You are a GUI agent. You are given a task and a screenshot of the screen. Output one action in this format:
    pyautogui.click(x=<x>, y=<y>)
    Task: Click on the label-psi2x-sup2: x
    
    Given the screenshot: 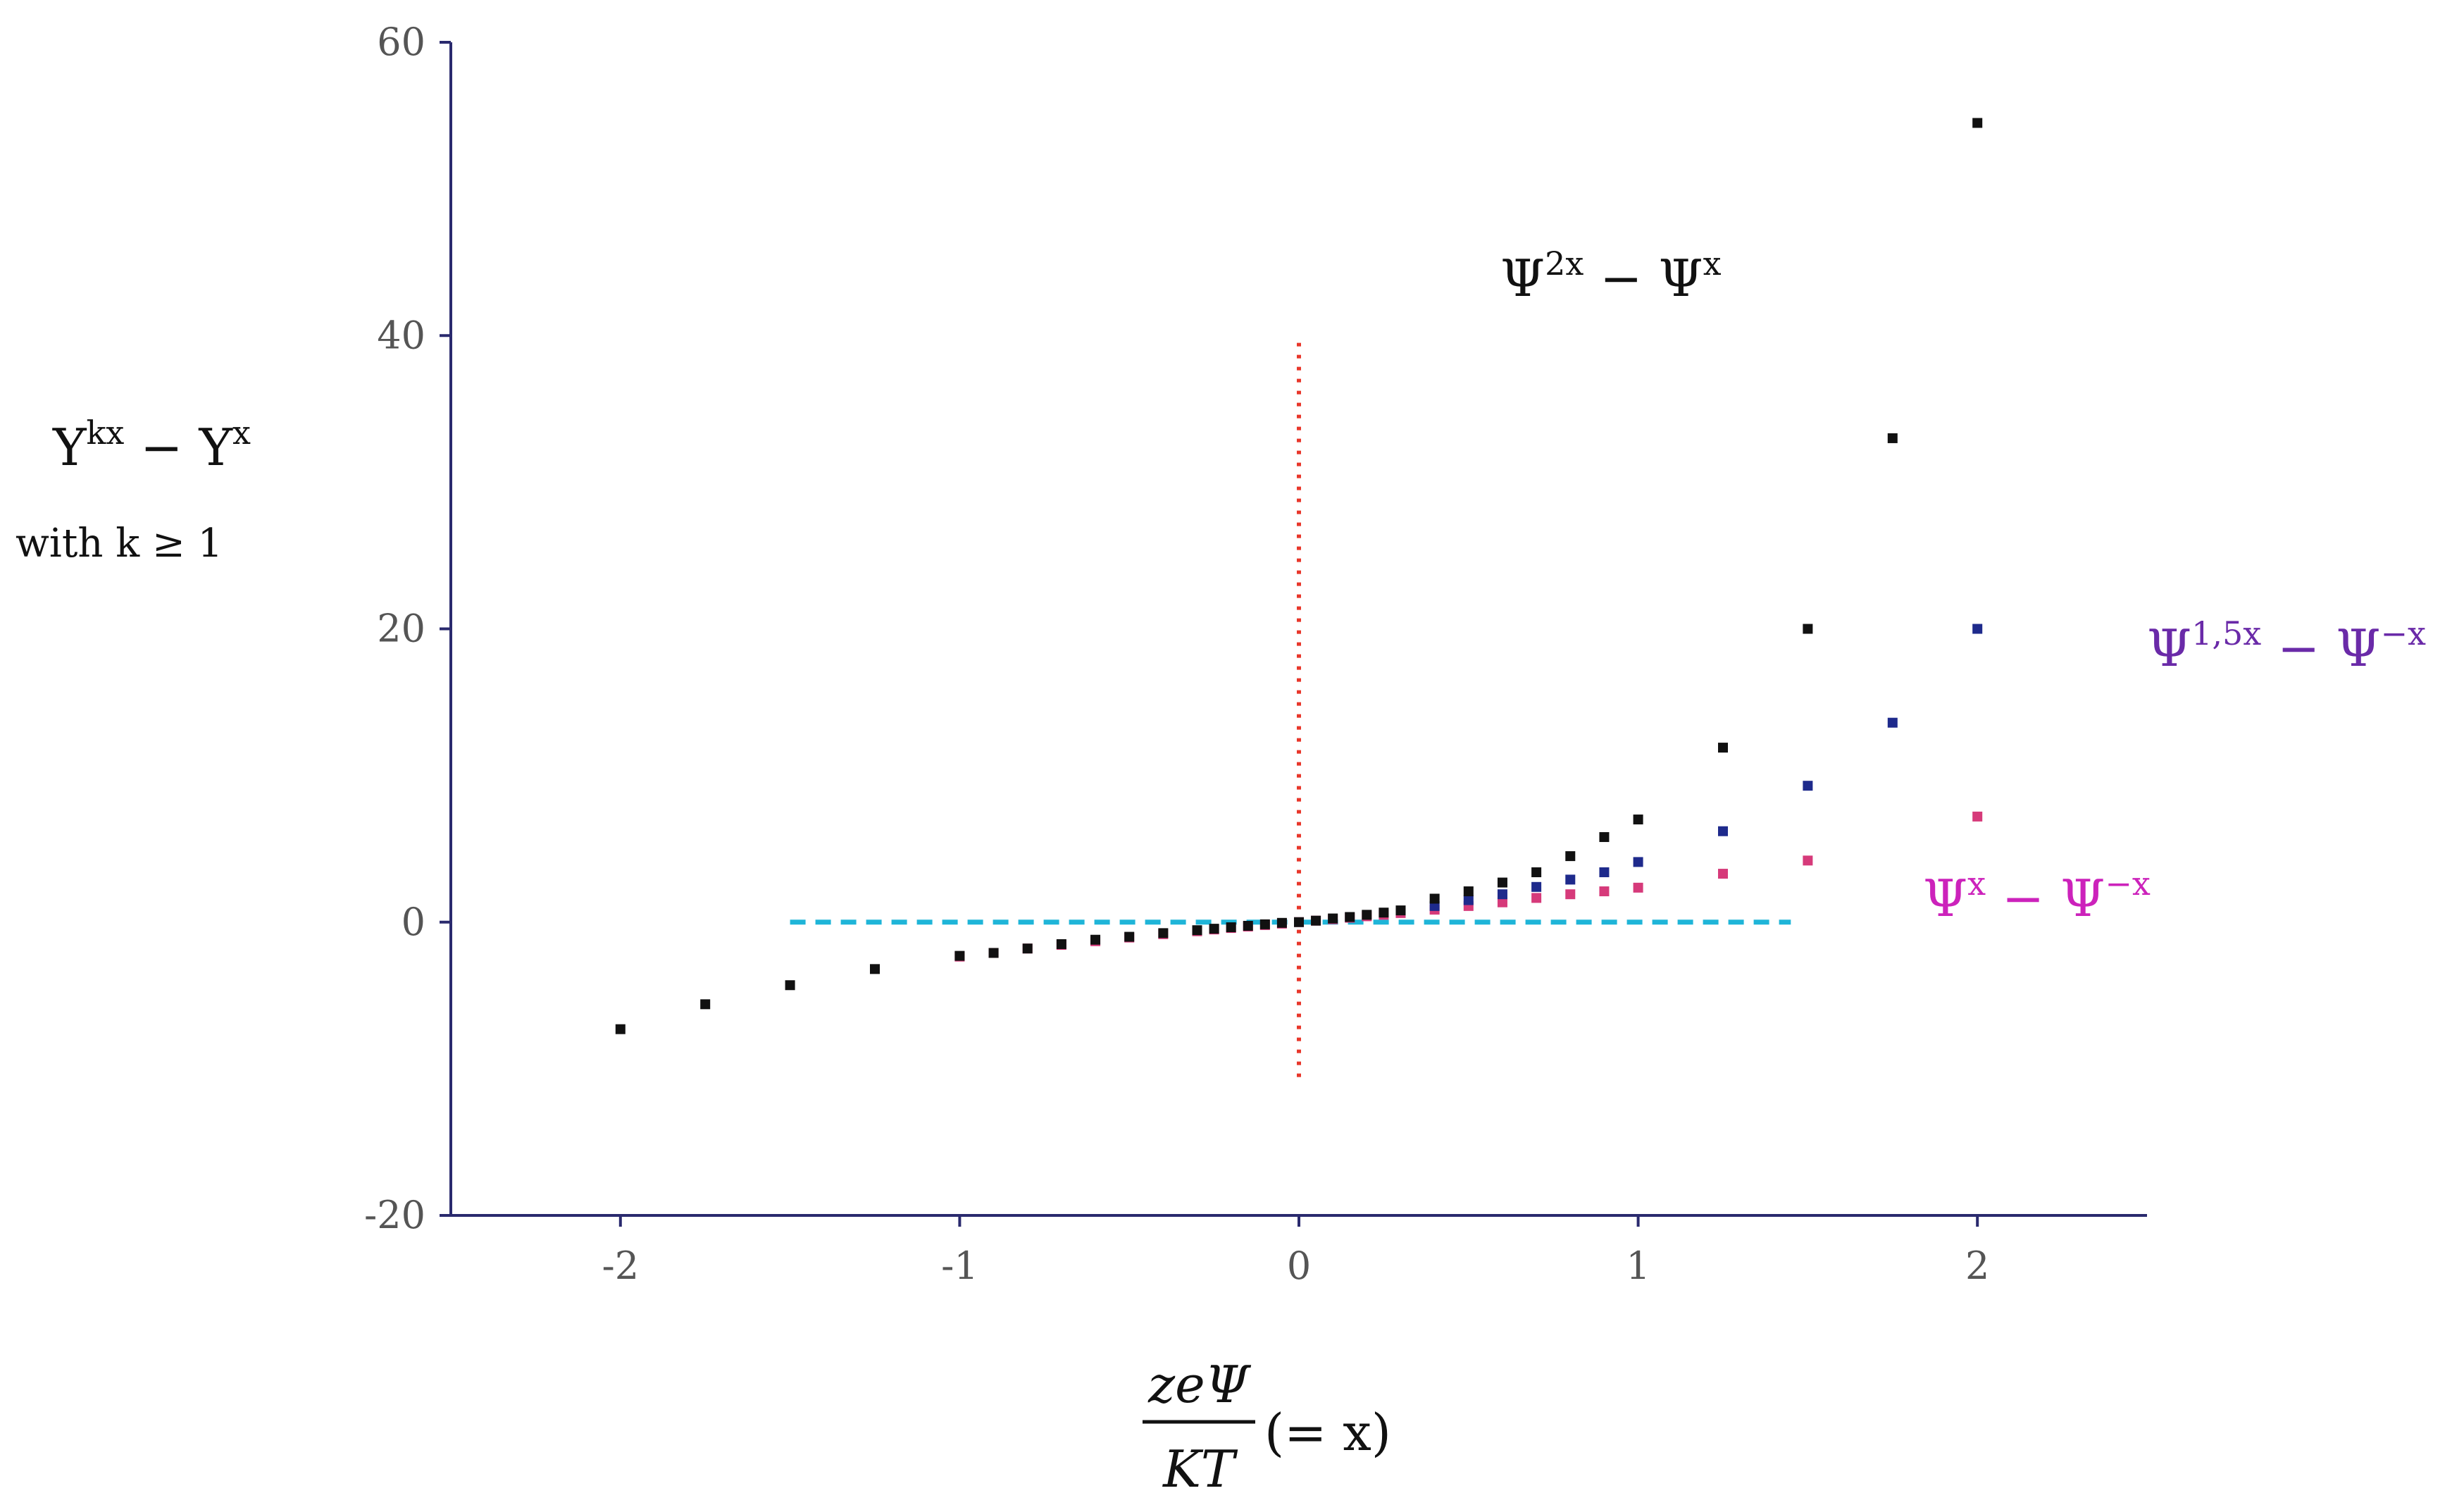 What is the action you would take?
    pyautogui.click(x=1712, y=264)
    